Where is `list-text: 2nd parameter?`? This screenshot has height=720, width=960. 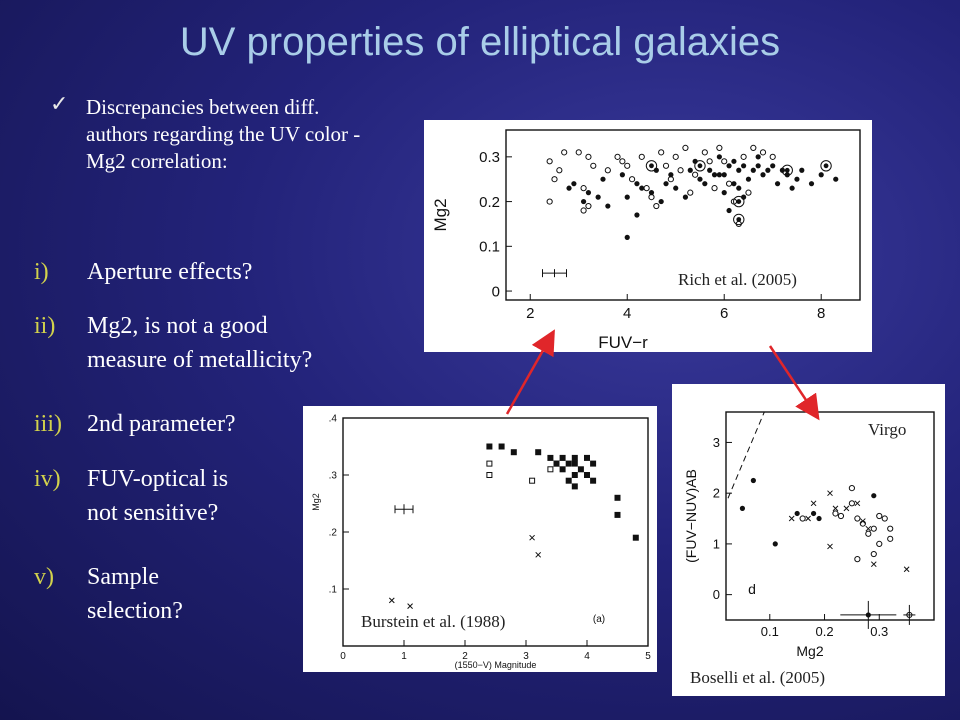
list-text: 2nd parameter? is located at coordinates (161, 424).